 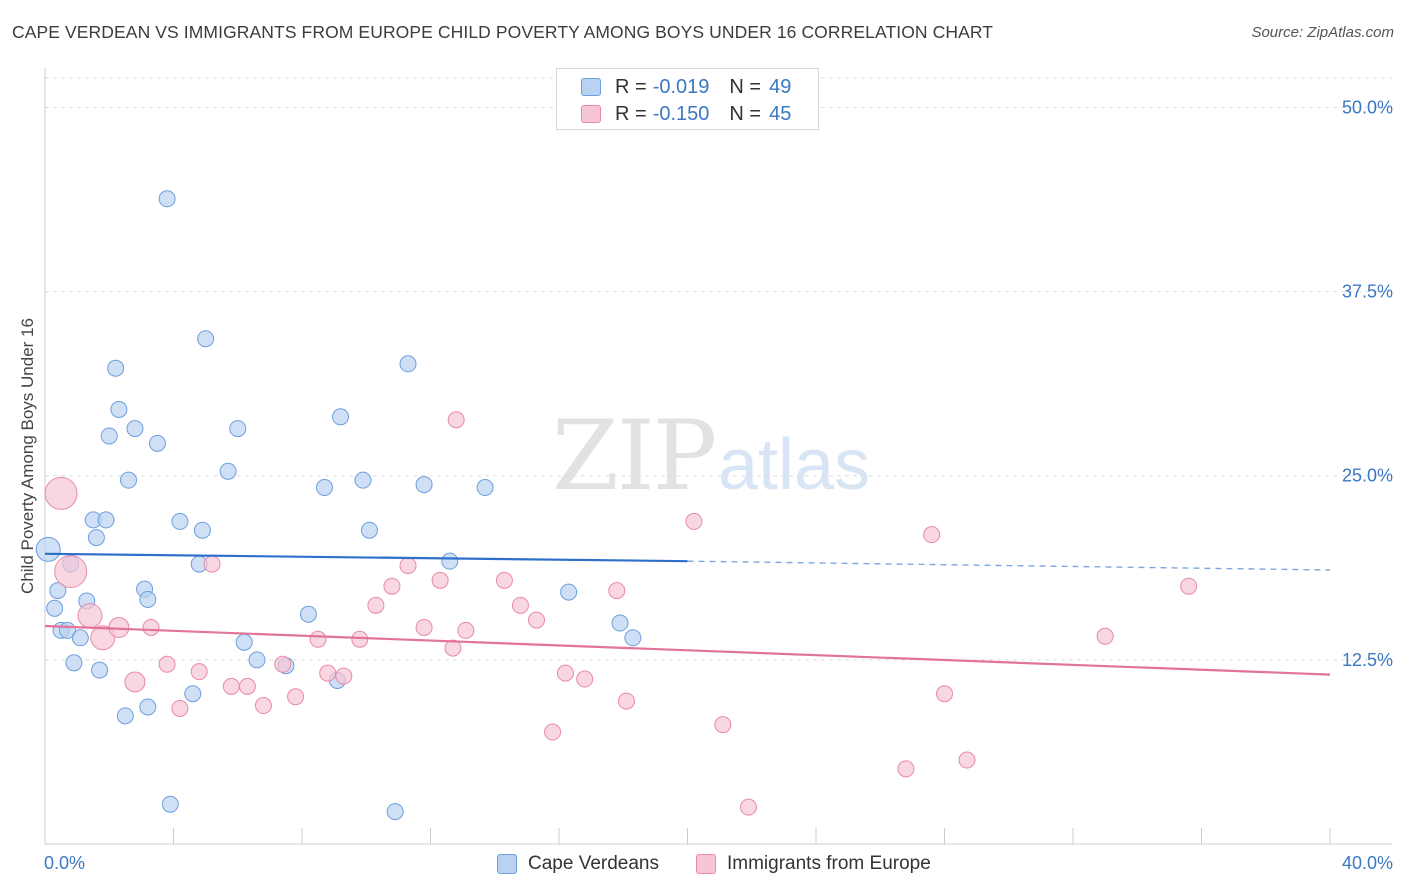 I want to click on y-axis-label: Child Poverty Among Boys Under 16, so click(x=27, y=456).